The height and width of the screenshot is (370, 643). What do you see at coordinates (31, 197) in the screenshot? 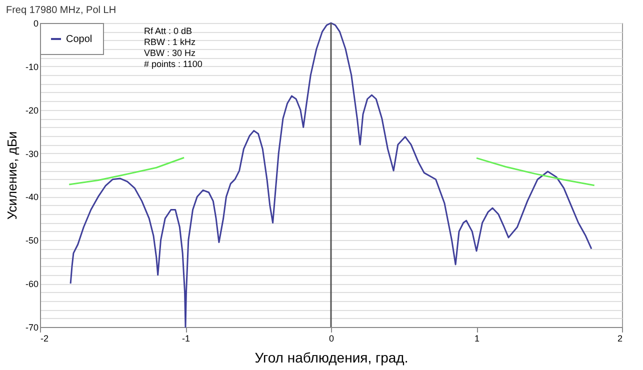
I see `y-tick-label: -40` at bounding box center [31, 197].